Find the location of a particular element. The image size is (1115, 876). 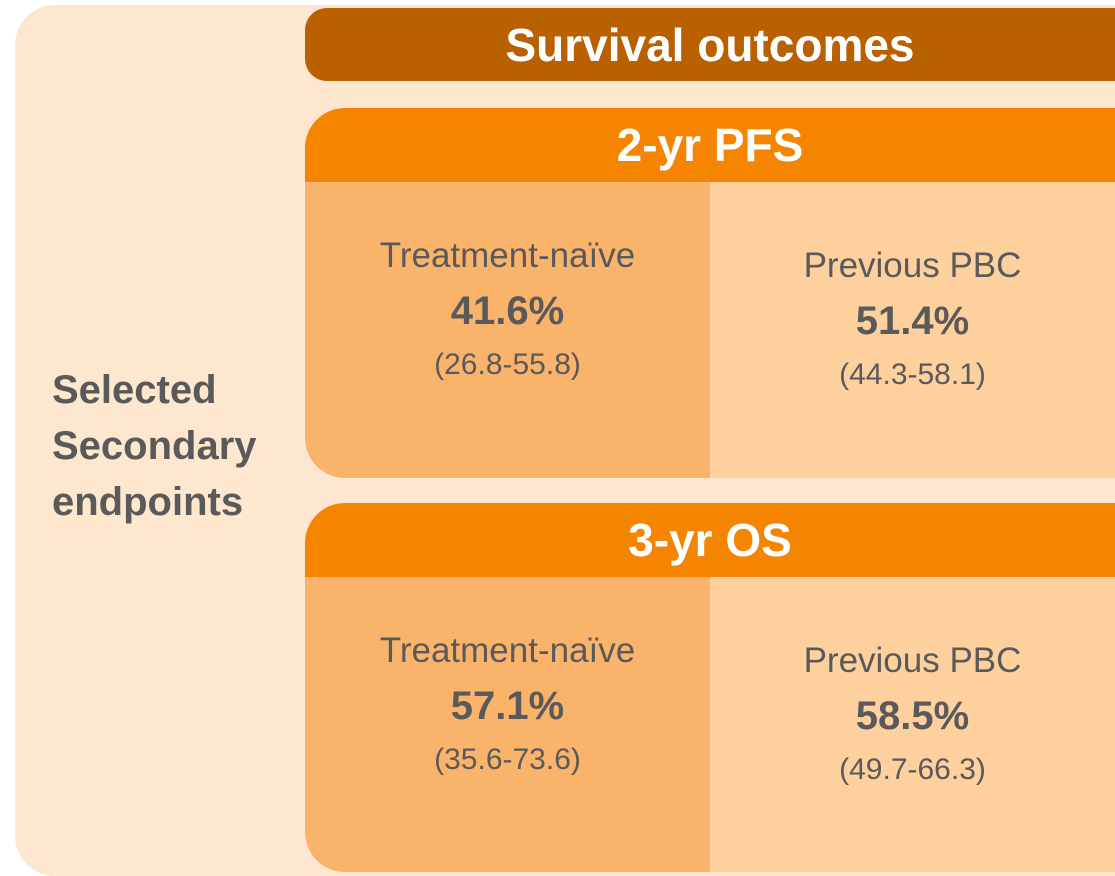

group-cell: Treatment-naïve 57.1% (35.6-73.6) is located at coordinates (507, 724).